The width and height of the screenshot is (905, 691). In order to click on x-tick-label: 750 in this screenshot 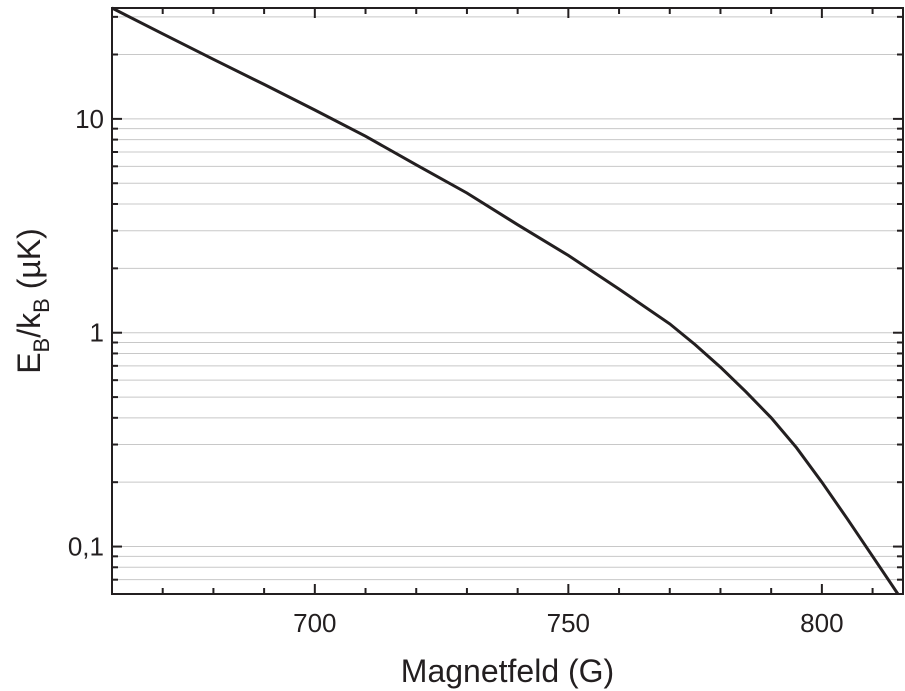, I will do `click(568, 623)`.